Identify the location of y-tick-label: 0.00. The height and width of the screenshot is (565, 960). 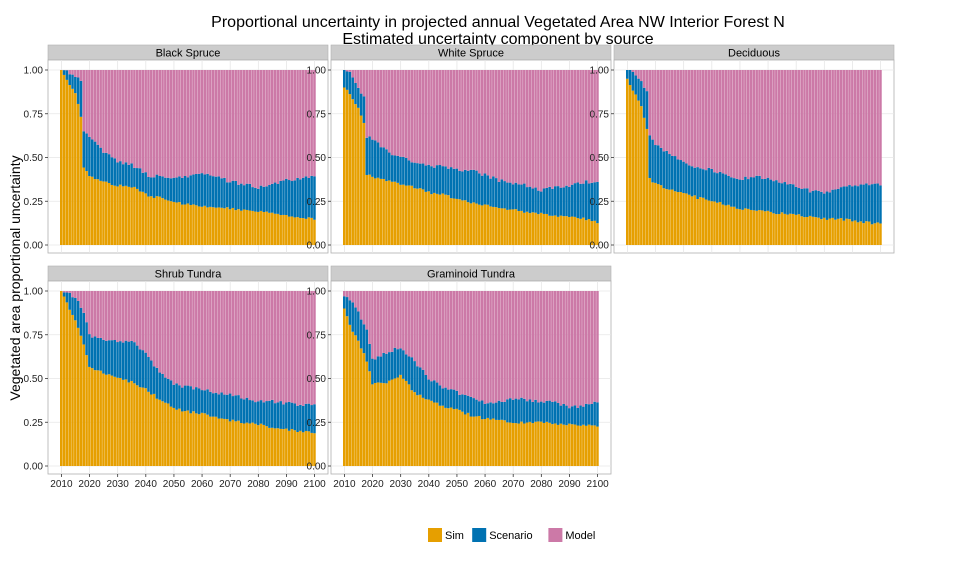
(600, 246).